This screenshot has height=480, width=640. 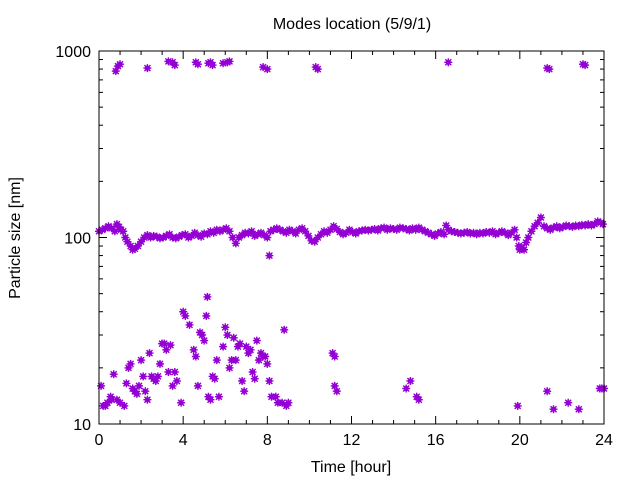 I want to click on y-tick-label: 100, so click(x=77, y=239).